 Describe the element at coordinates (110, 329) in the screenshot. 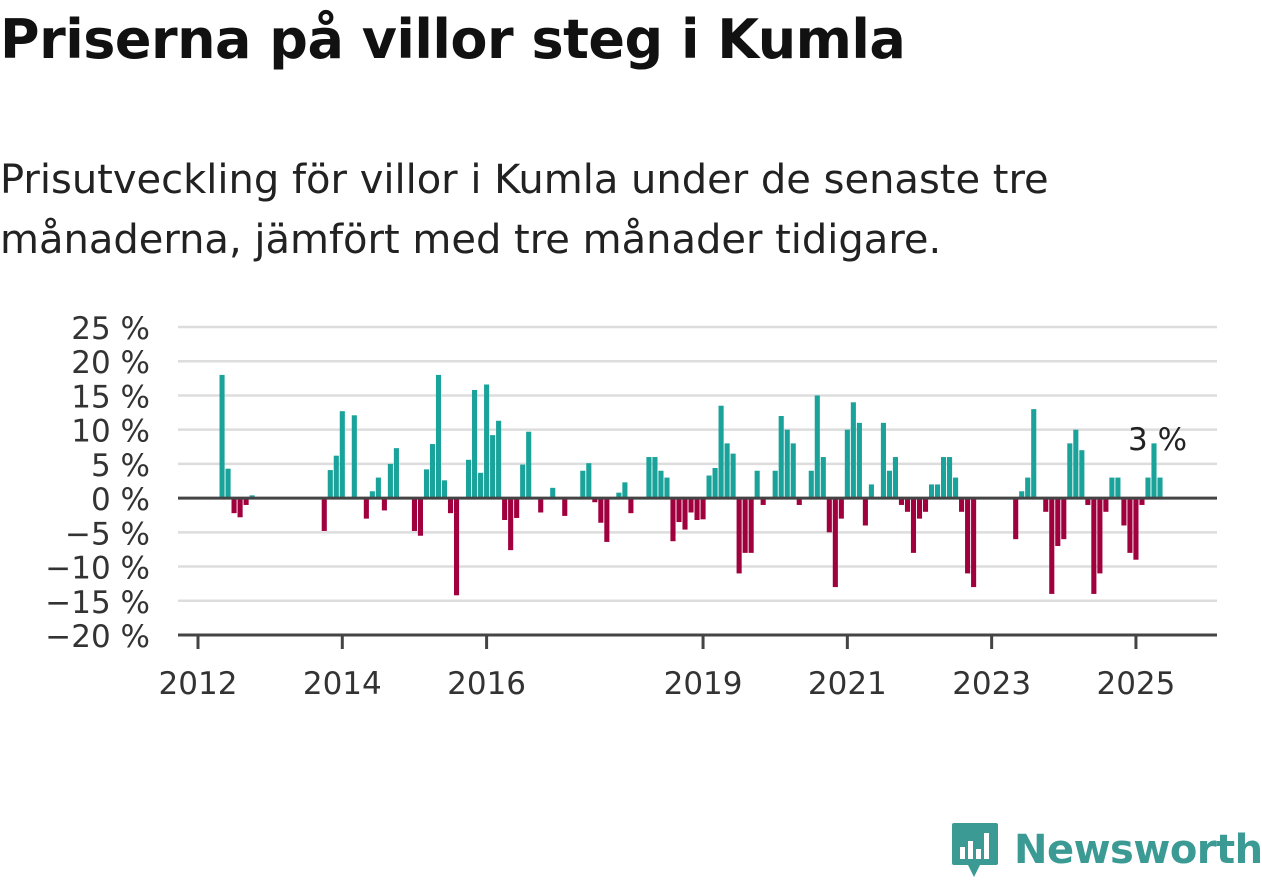

I see `y-tick-label: 25 %` at that location.